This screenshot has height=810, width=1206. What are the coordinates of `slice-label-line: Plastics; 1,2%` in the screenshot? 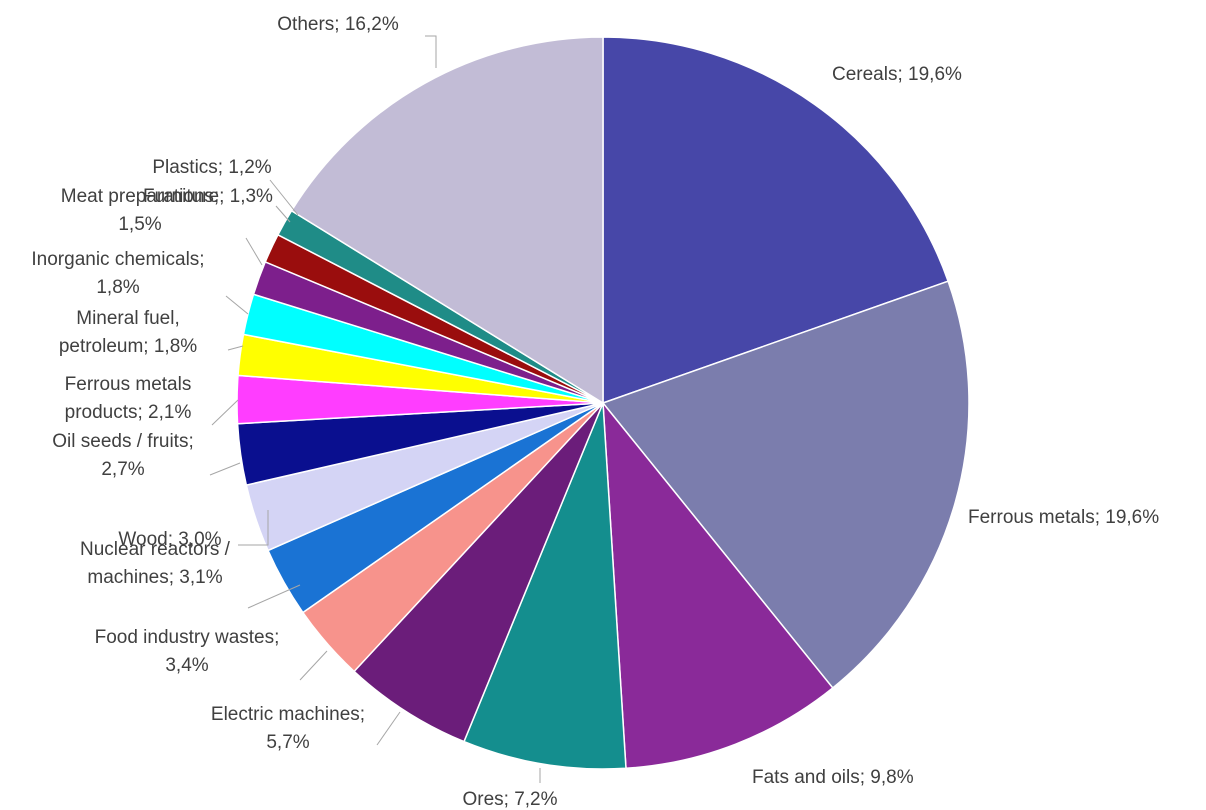 It's located at (211, 167).